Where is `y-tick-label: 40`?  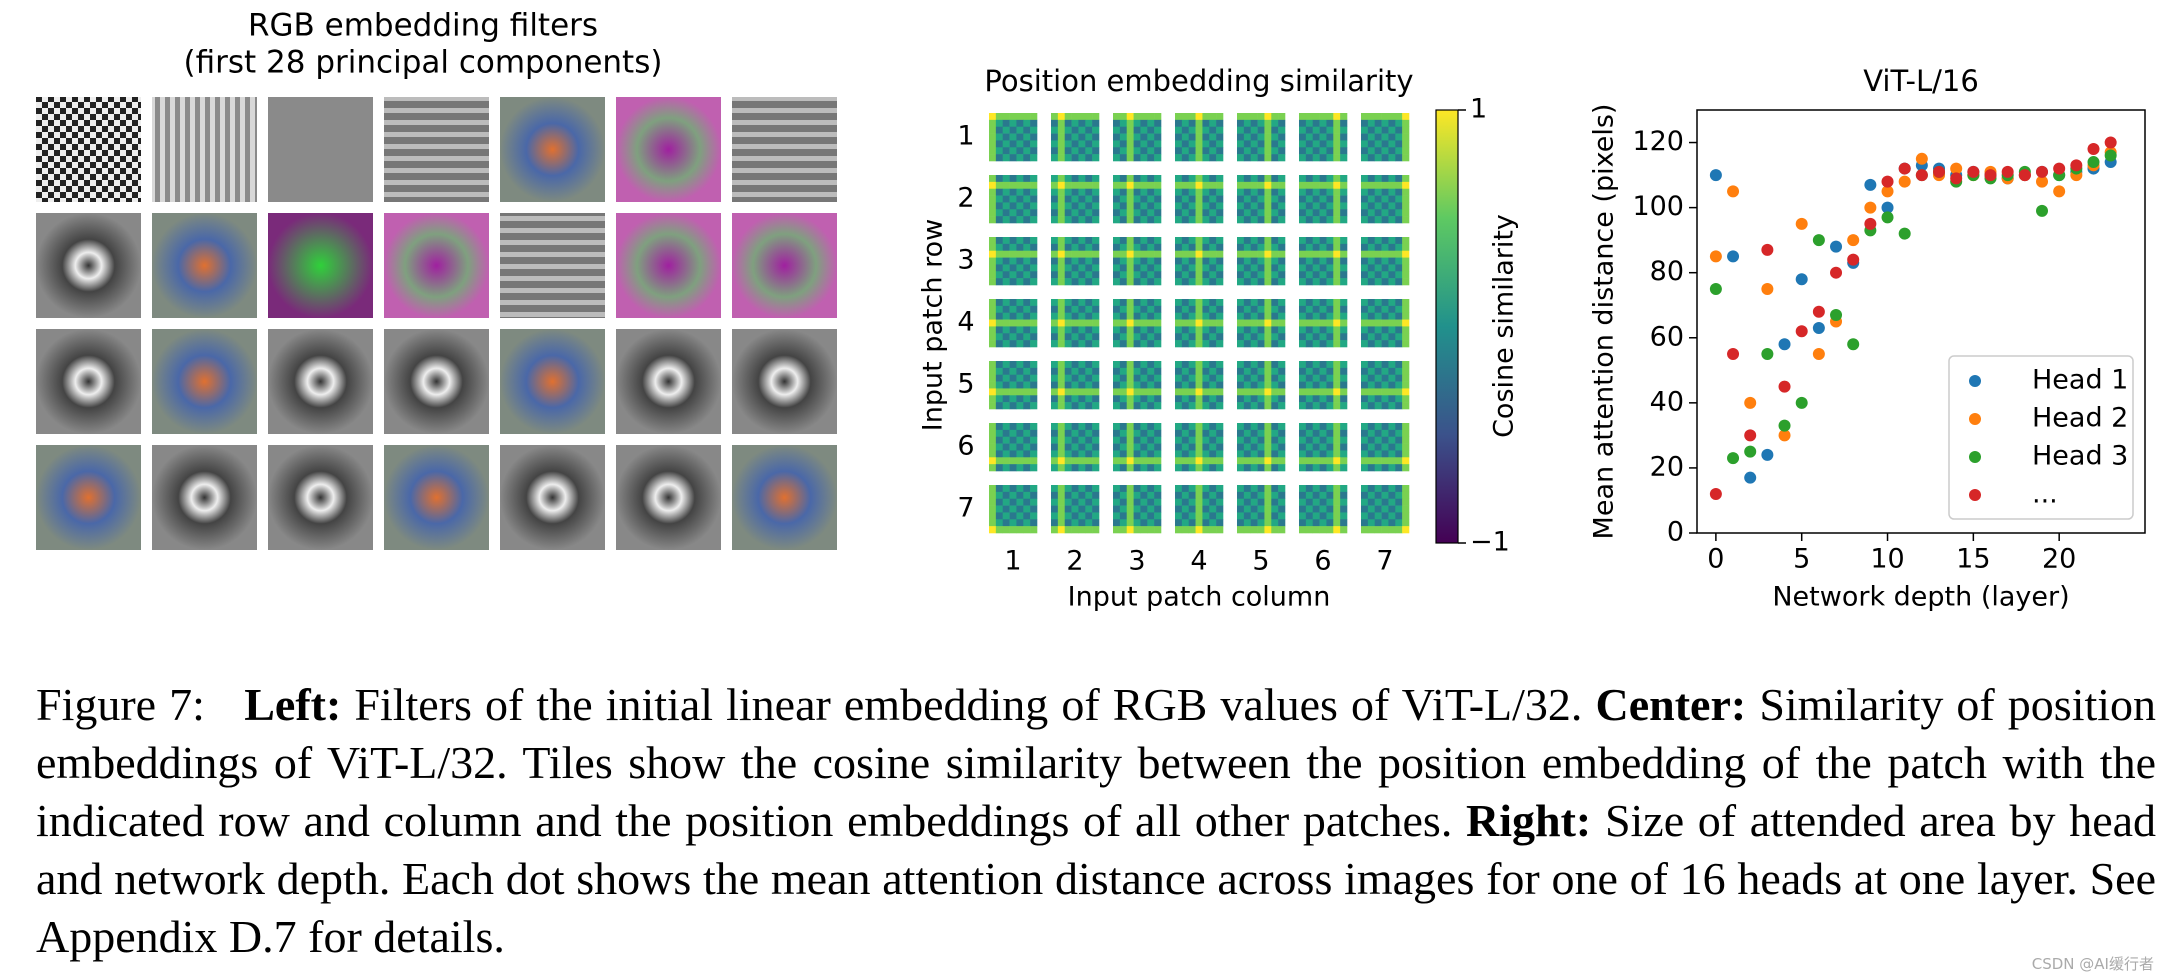 y-tick-label: 40 is located at coordinates (1667, 401).